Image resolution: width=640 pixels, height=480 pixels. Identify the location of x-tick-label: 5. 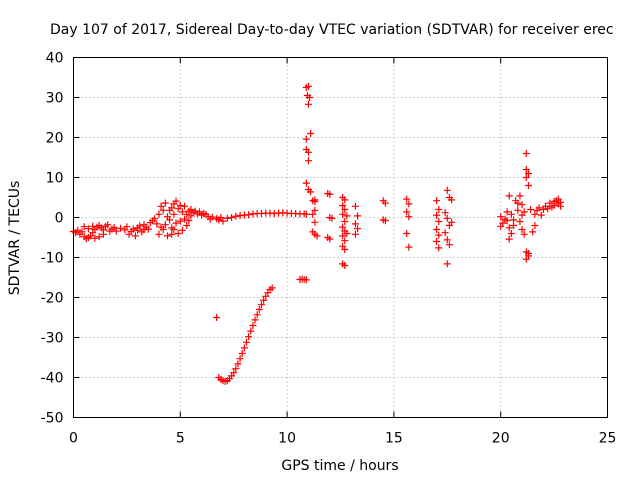
(180, 439).